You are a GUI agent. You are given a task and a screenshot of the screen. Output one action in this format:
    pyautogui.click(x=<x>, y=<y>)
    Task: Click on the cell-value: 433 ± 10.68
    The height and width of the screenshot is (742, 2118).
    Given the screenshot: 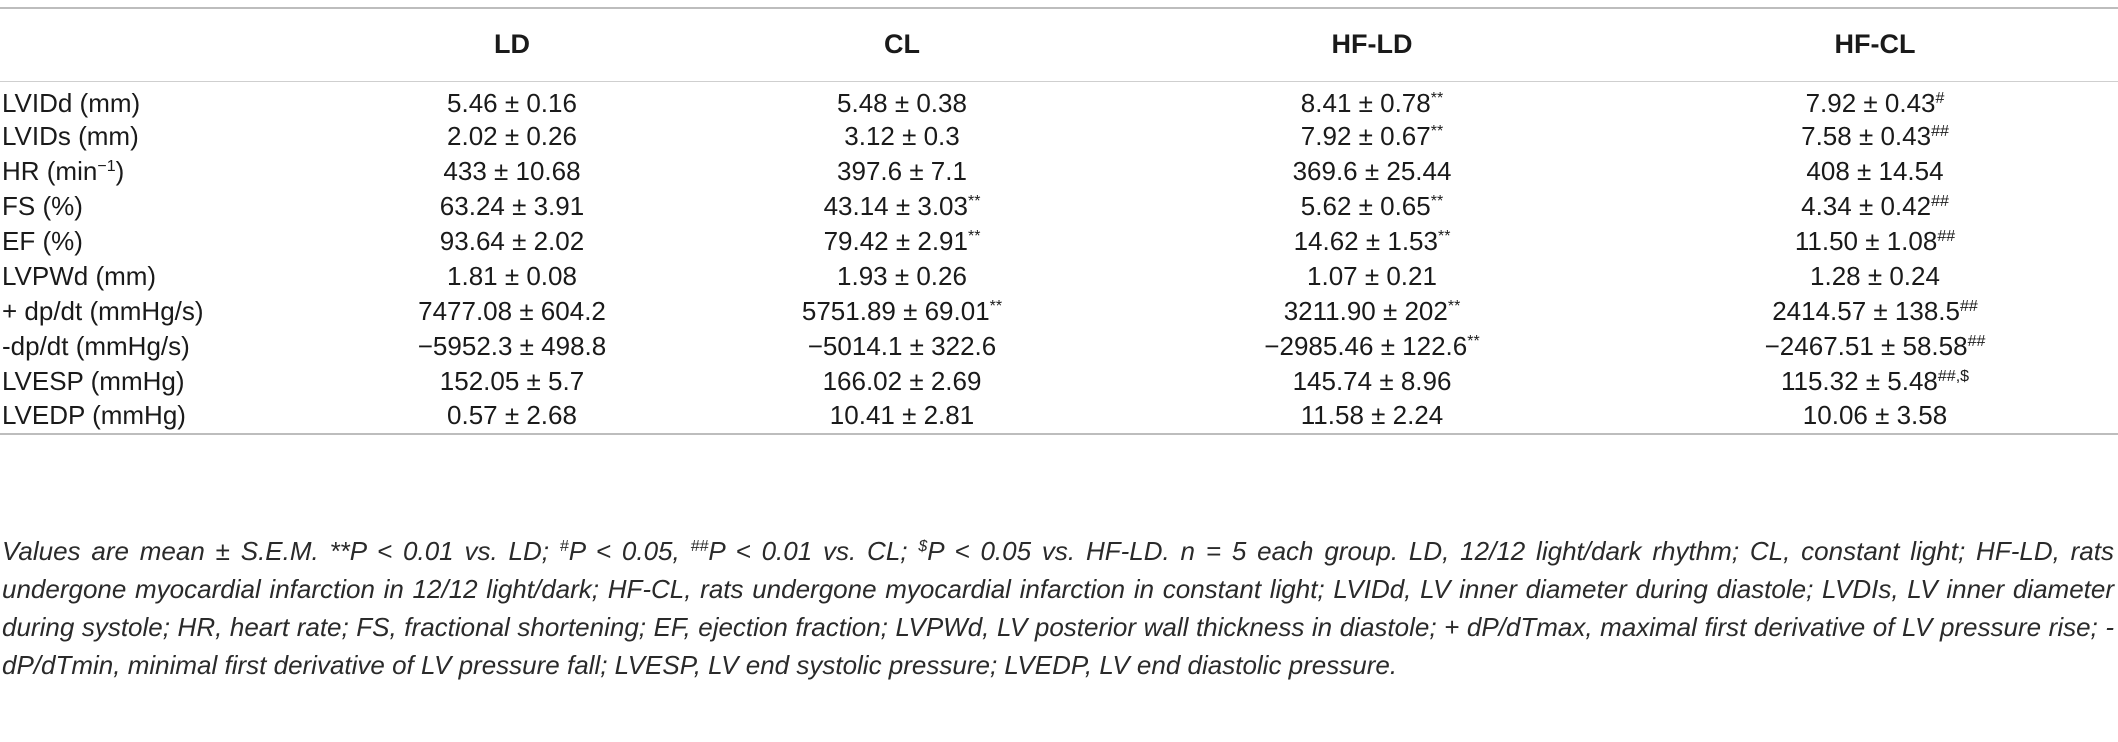 What is the action you would take?
    pyautogui.click(x=512, y=170)
    